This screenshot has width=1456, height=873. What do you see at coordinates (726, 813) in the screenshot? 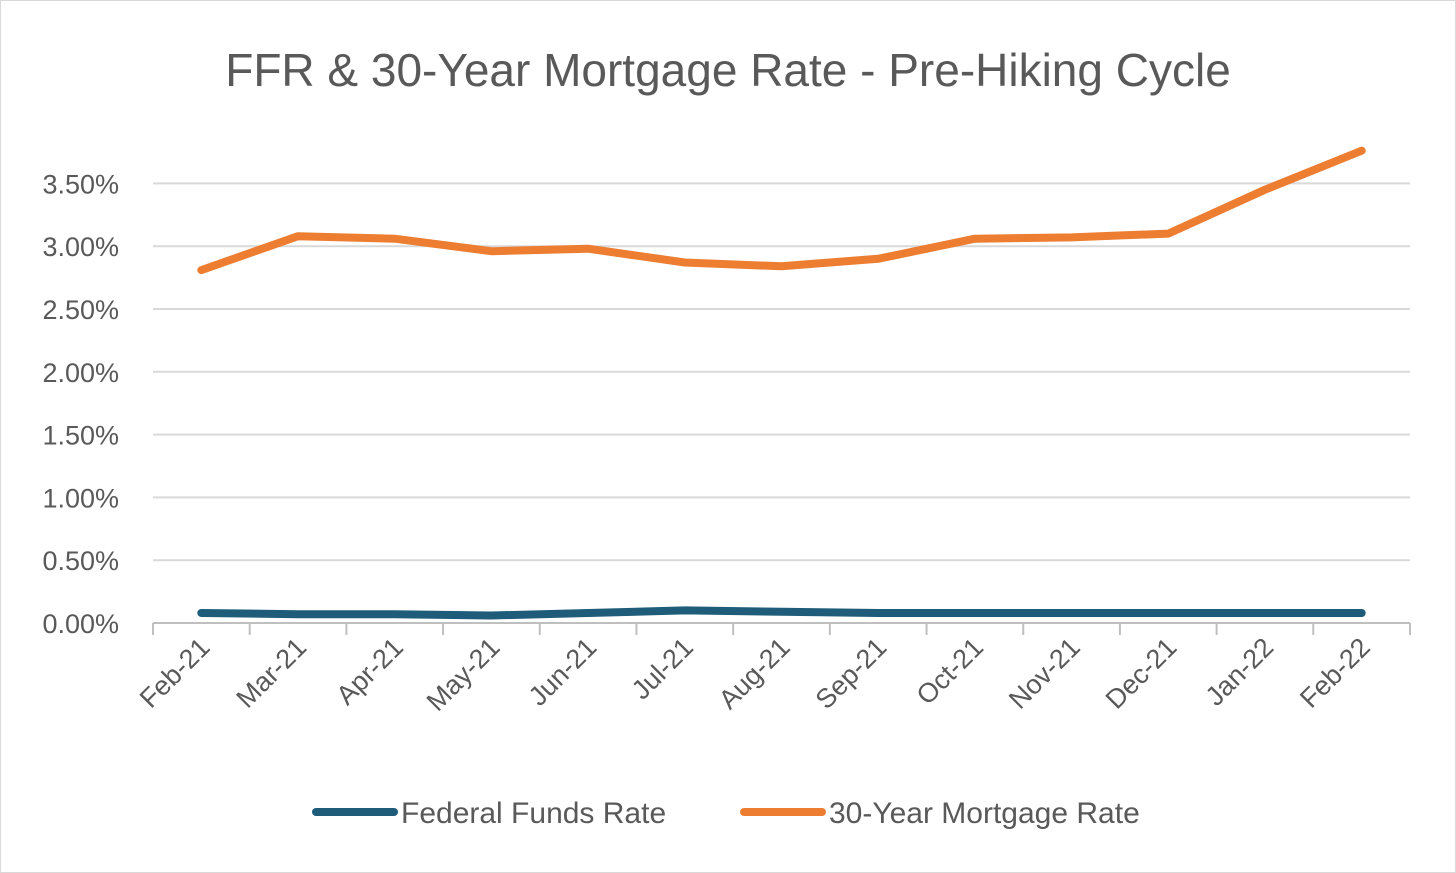
I see `legend: Federal Funds Rate 30-Year Mortgage Rate` at bounding box center [726, 813].